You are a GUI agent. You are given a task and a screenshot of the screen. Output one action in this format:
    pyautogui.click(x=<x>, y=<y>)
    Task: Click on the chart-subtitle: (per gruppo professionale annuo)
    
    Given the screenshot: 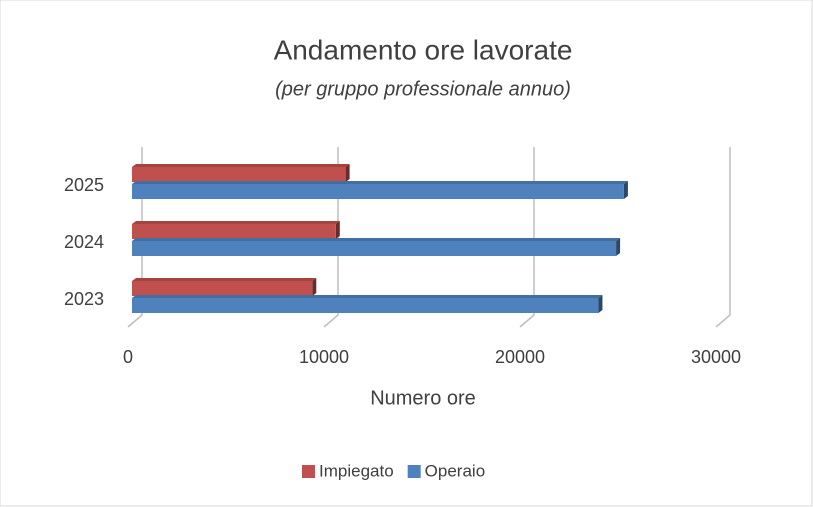 What is the action you would take?
    pyautogui.click(x=423, y=89)
    